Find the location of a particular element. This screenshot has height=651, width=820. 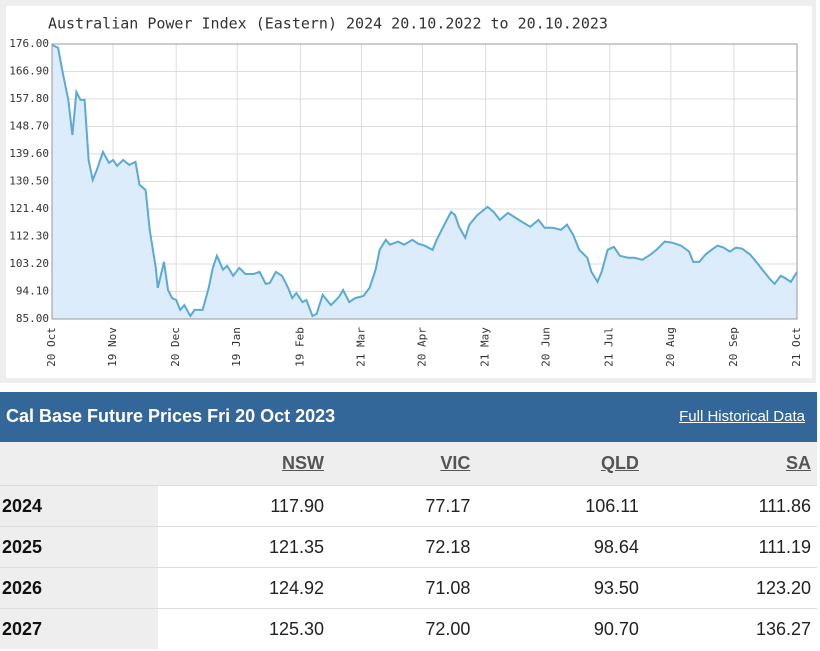

x-tick-label: 20 Oct is located at coordinates (51, 347).